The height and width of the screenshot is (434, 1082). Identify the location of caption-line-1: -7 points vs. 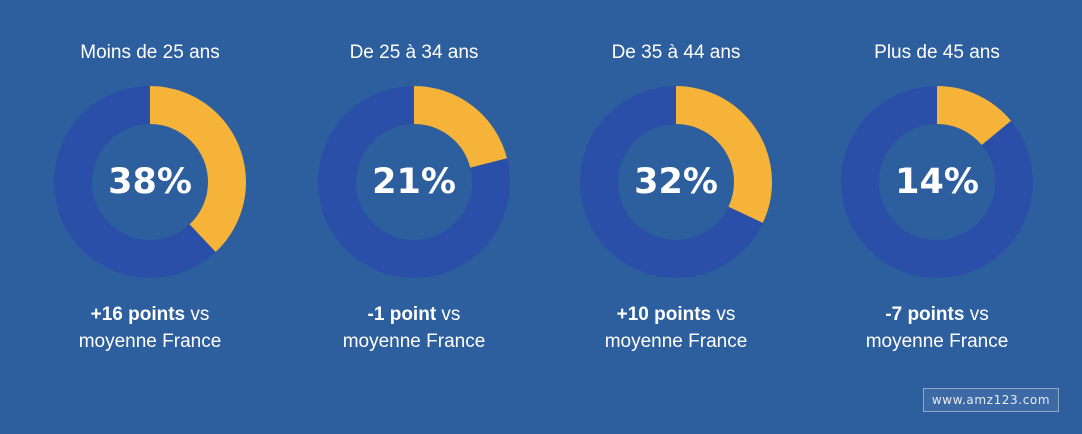
(937, 314).